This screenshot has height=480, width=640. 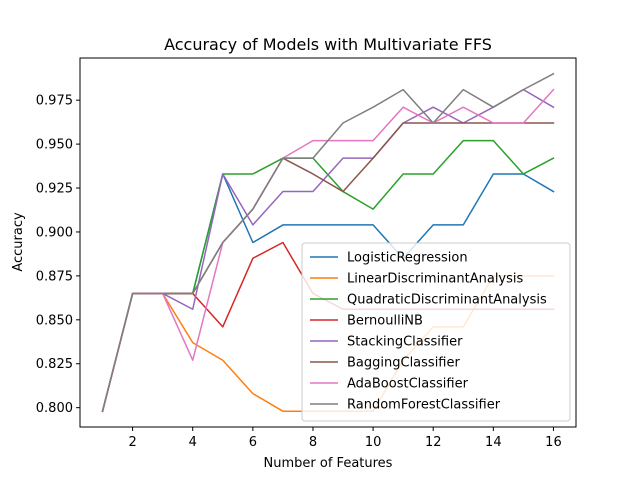 What do you see at coordinates (493, 442) in the screenshot?
I see `x-tick-label-6: 14` at bounding box center [493, 442].